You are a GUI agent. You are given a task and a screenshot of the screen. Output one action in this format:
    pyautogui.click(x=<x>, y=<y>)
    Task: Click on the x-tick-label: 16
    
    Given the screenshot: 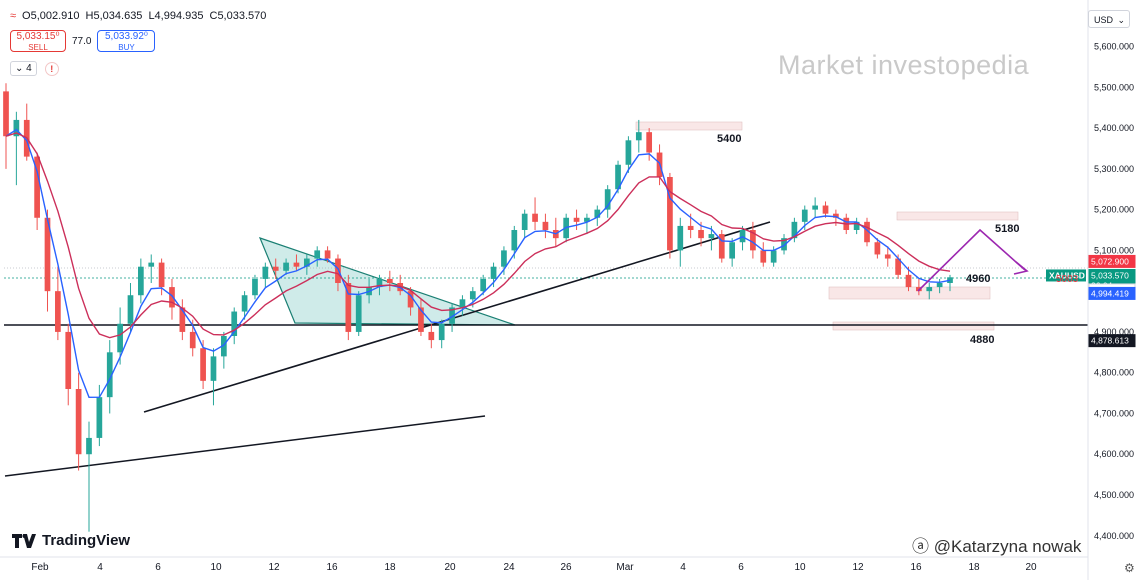 What is the action you would take?
    pyautogui.click(x=916, y=567)
    